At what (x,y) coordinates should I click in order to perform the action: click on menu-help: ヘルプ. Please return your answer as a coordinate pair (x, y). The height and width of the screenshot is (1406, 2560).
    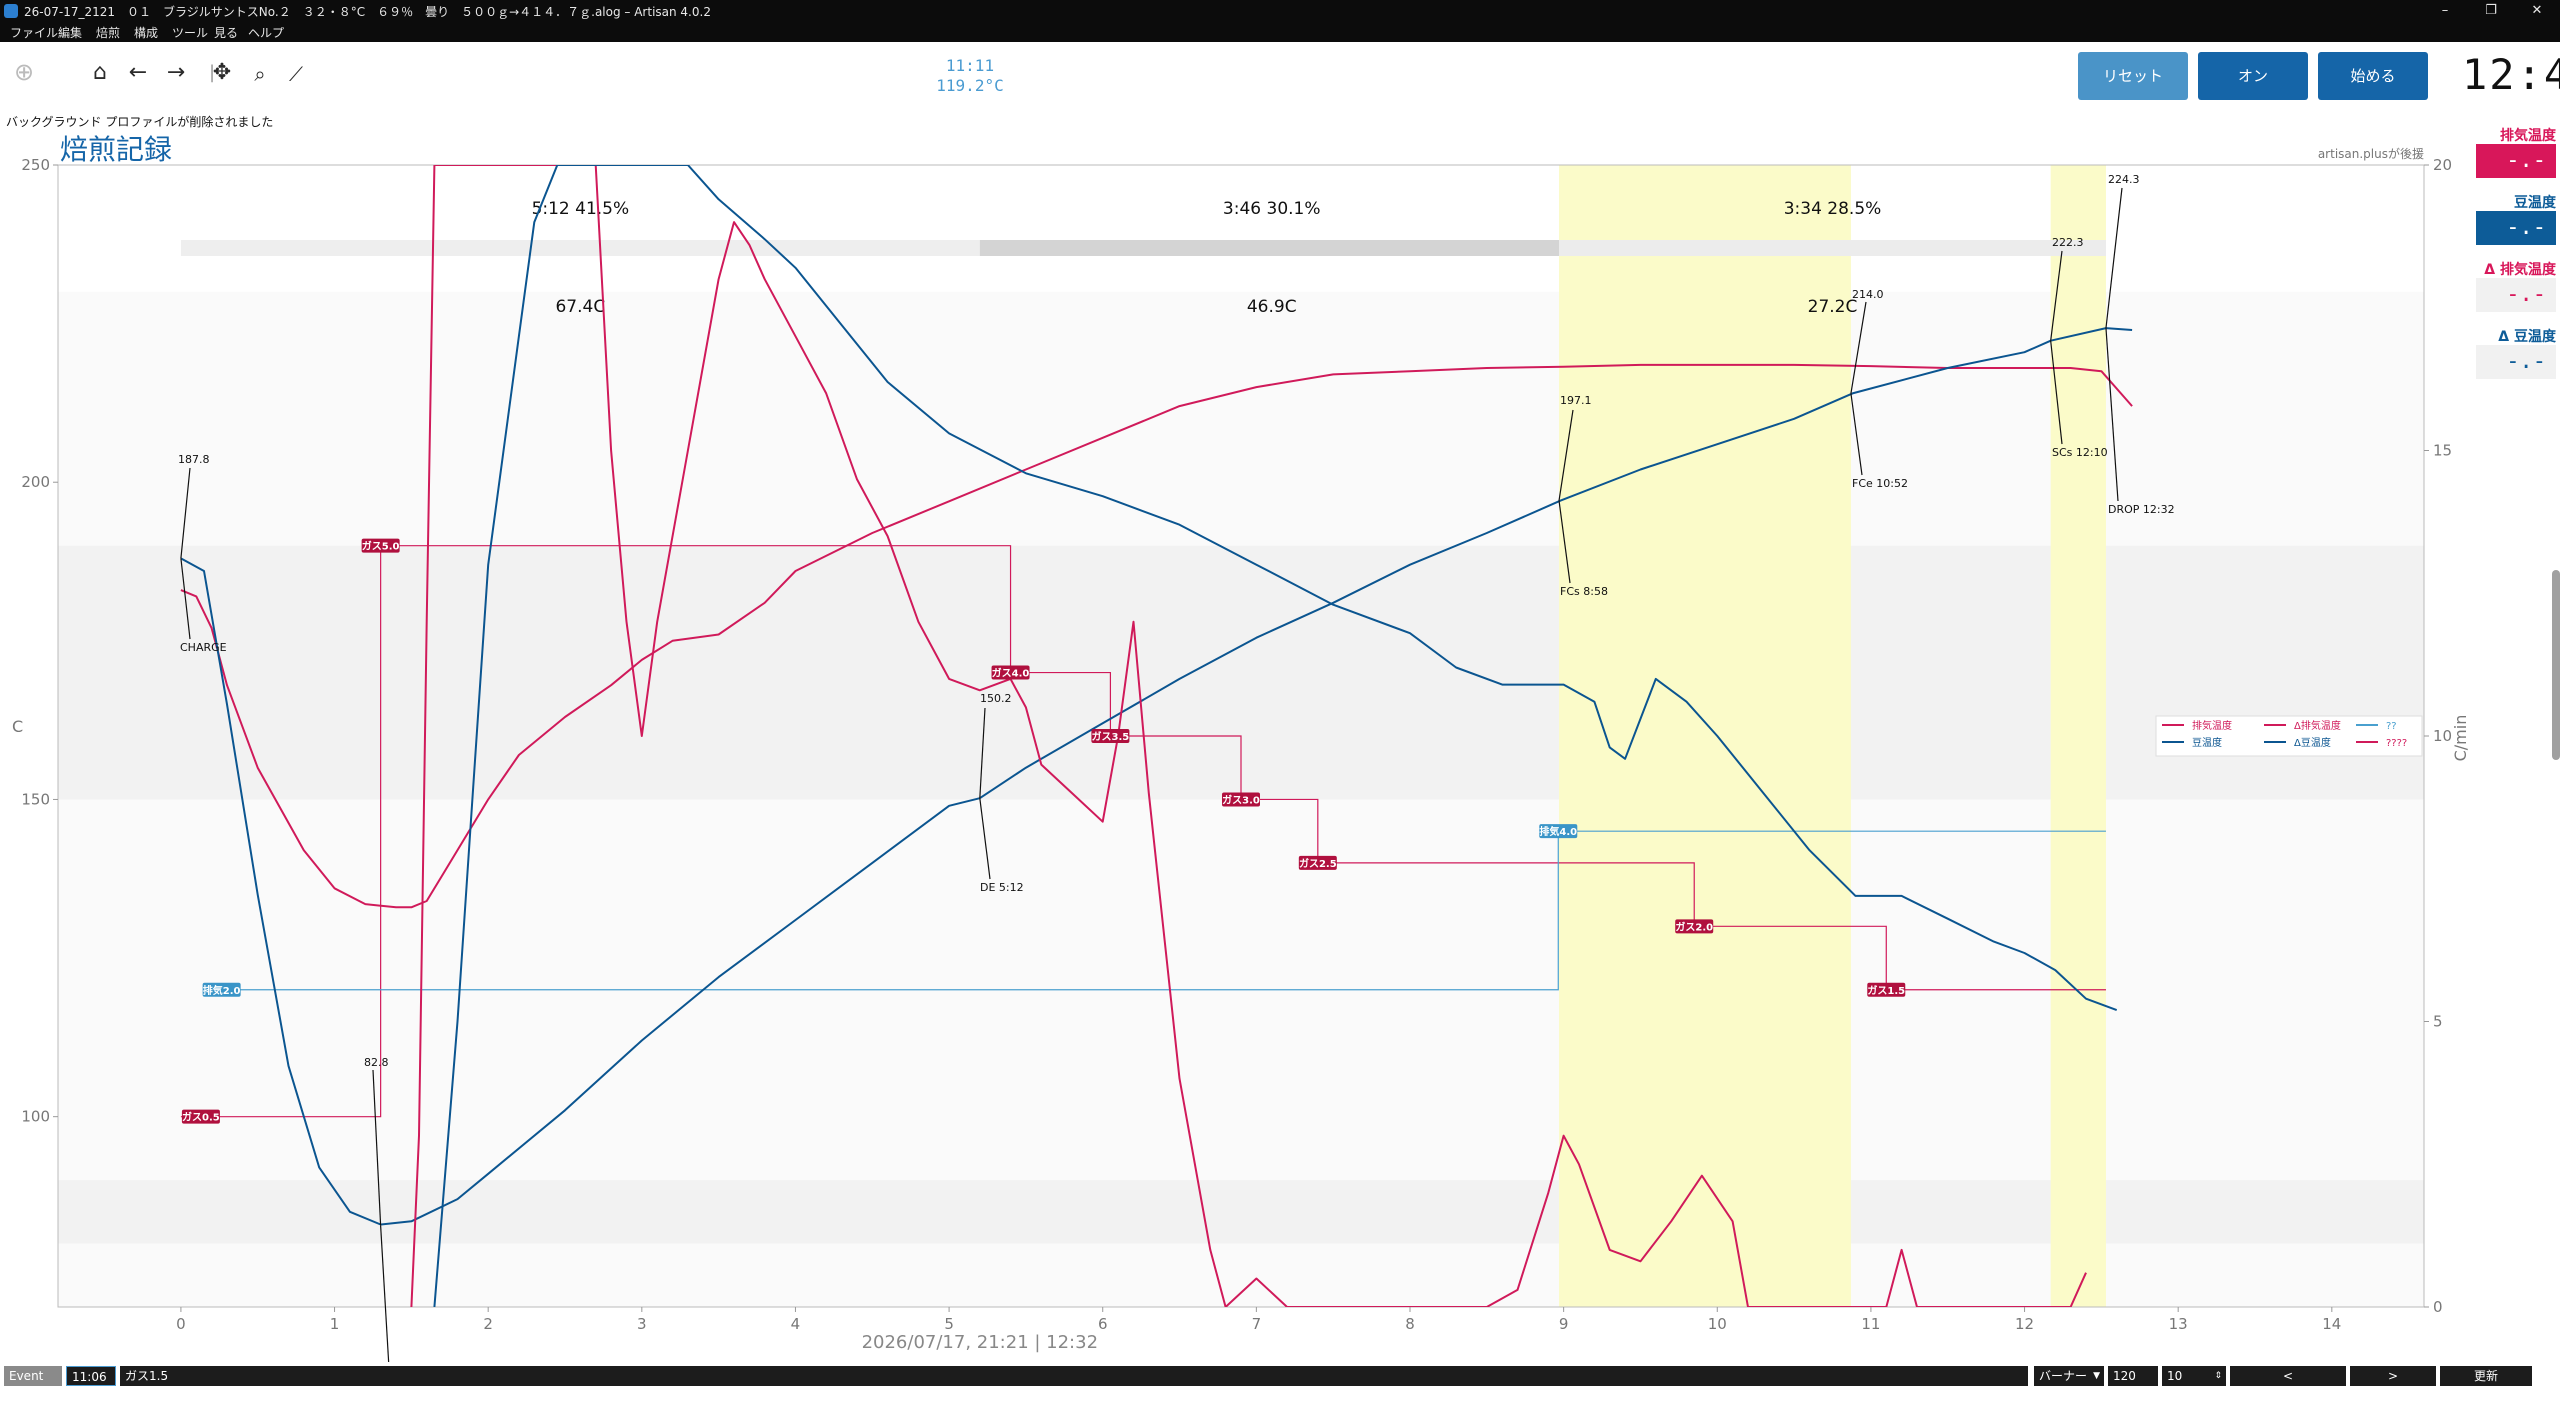
    Looking at the image, I should click on (266, 33).